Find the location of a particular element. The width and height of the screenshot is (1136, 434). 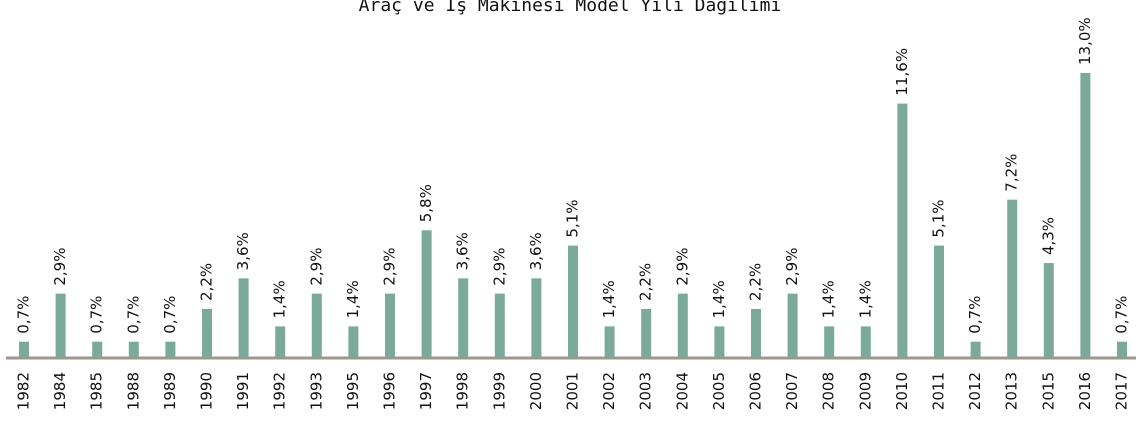

value-label: 5,8% is located at coordinates (426, 203).